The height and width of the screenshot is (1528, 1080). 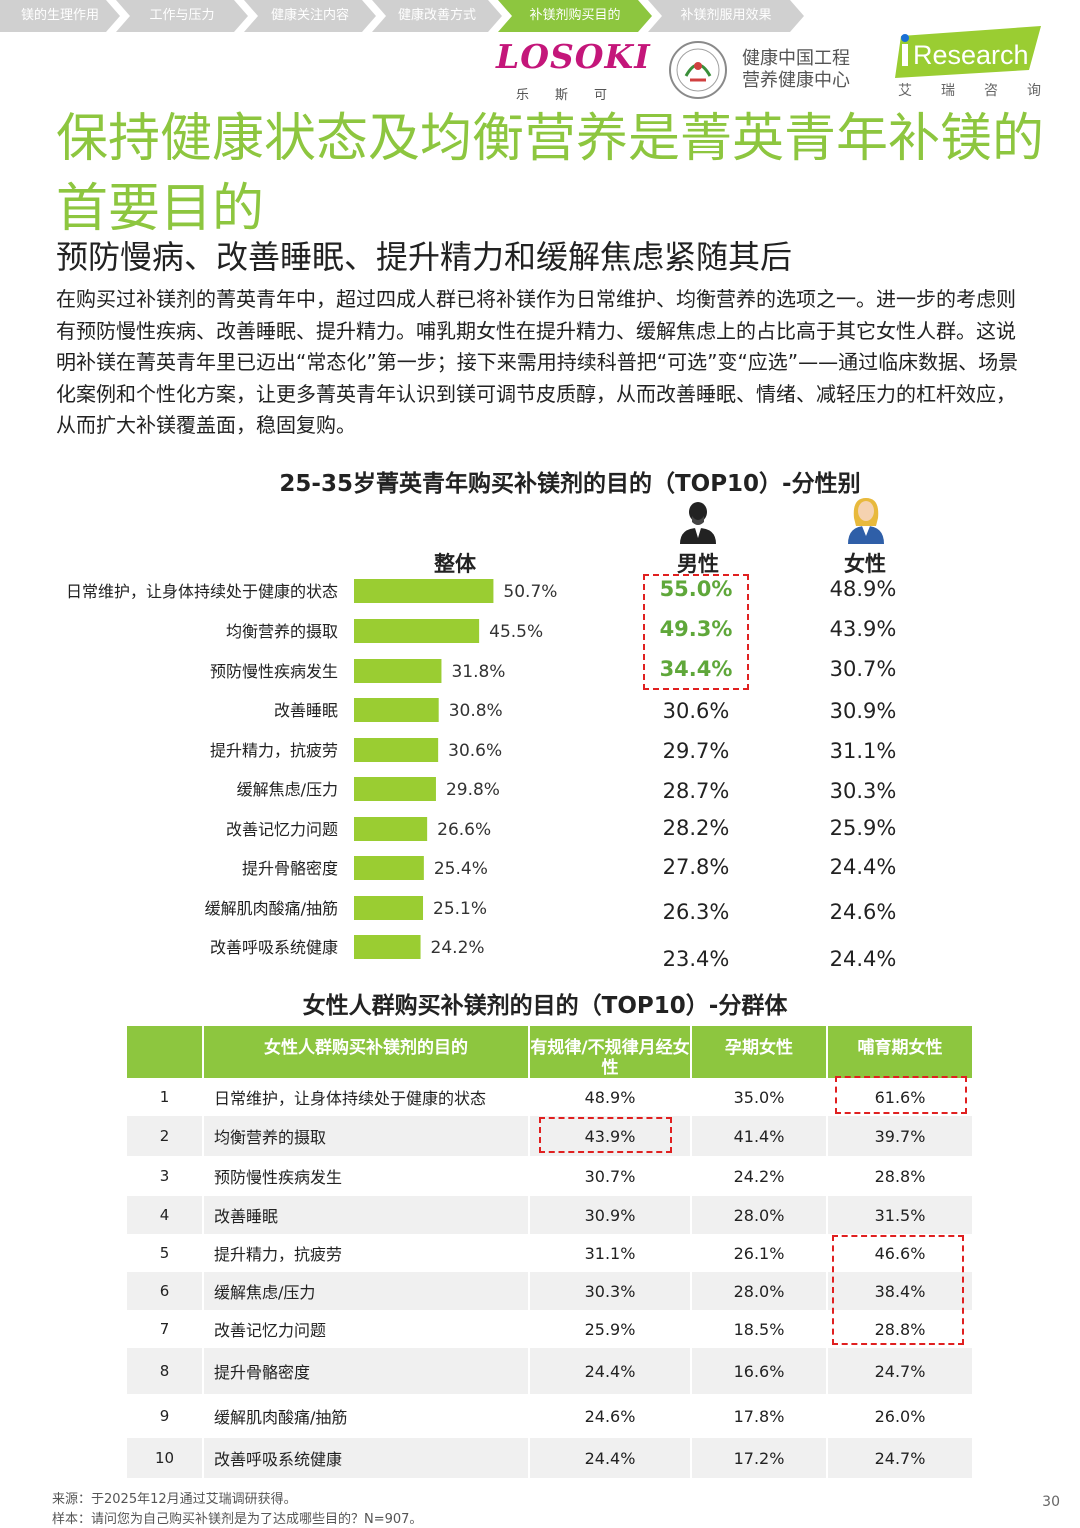 What do you see at coordinates (165, 1176) in the screenshot?
I see `rank-cell: 3` at bounding box center [165, 1176].